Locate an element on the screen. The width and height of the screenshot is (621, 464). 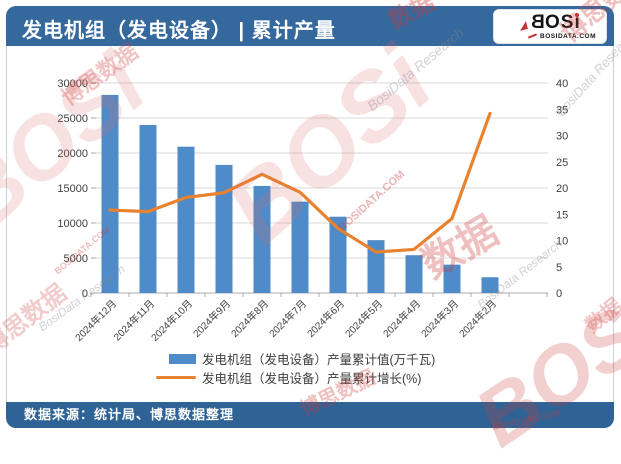
logo-letters-os: OS is located at coordinates (560, 22).